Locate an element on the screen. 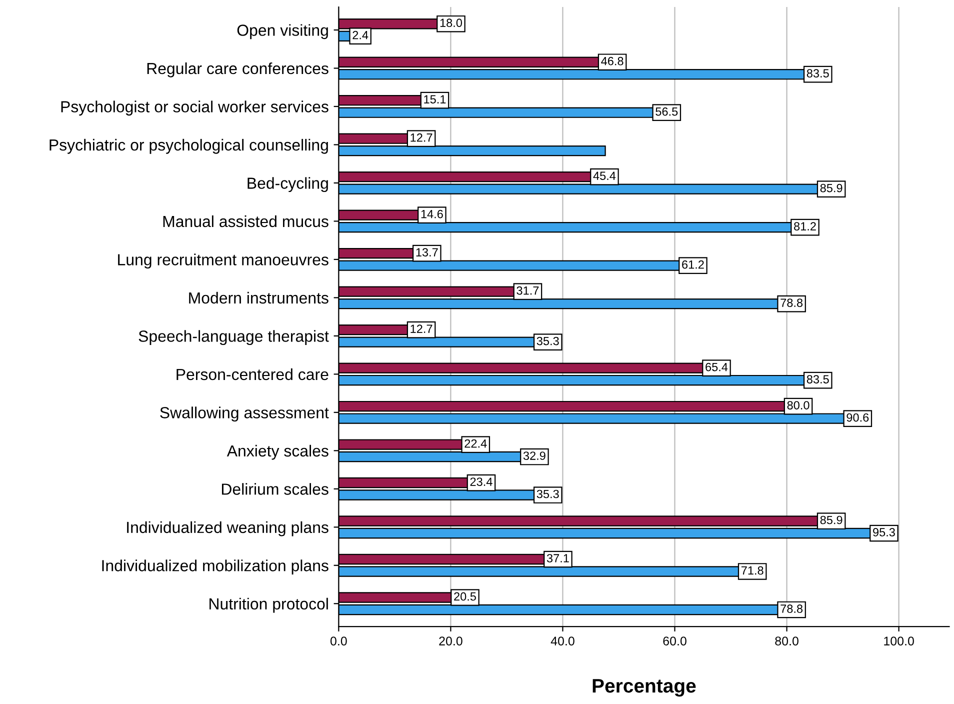 The height and width of the screenshot is (704, 954). y-tick-label: Psychiatric or psychological counselling is located at coordinates (189, 146).